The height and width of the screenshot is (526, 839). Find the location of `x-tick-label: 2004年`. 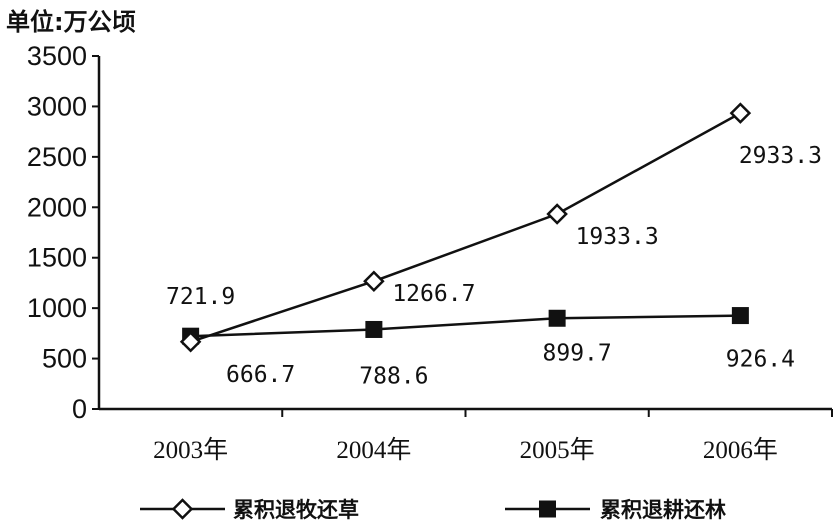

x-tick-label: 2004年 is located at coordinates (373, 450).